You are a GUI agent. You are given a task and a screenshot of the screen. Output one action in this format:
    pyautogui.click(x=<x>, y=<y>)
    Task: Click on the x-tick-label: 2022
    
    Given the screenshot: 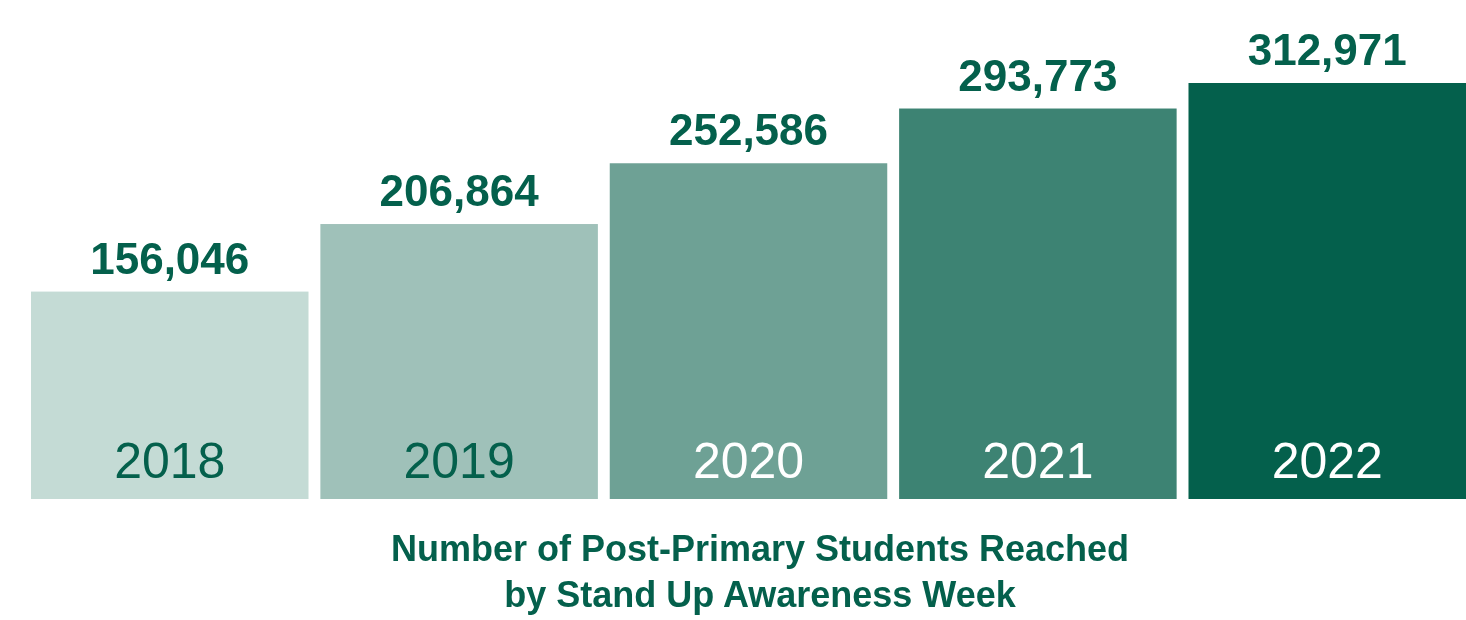 What is the action you would take?
    pyautogui.click(x=1327, y=461)
    